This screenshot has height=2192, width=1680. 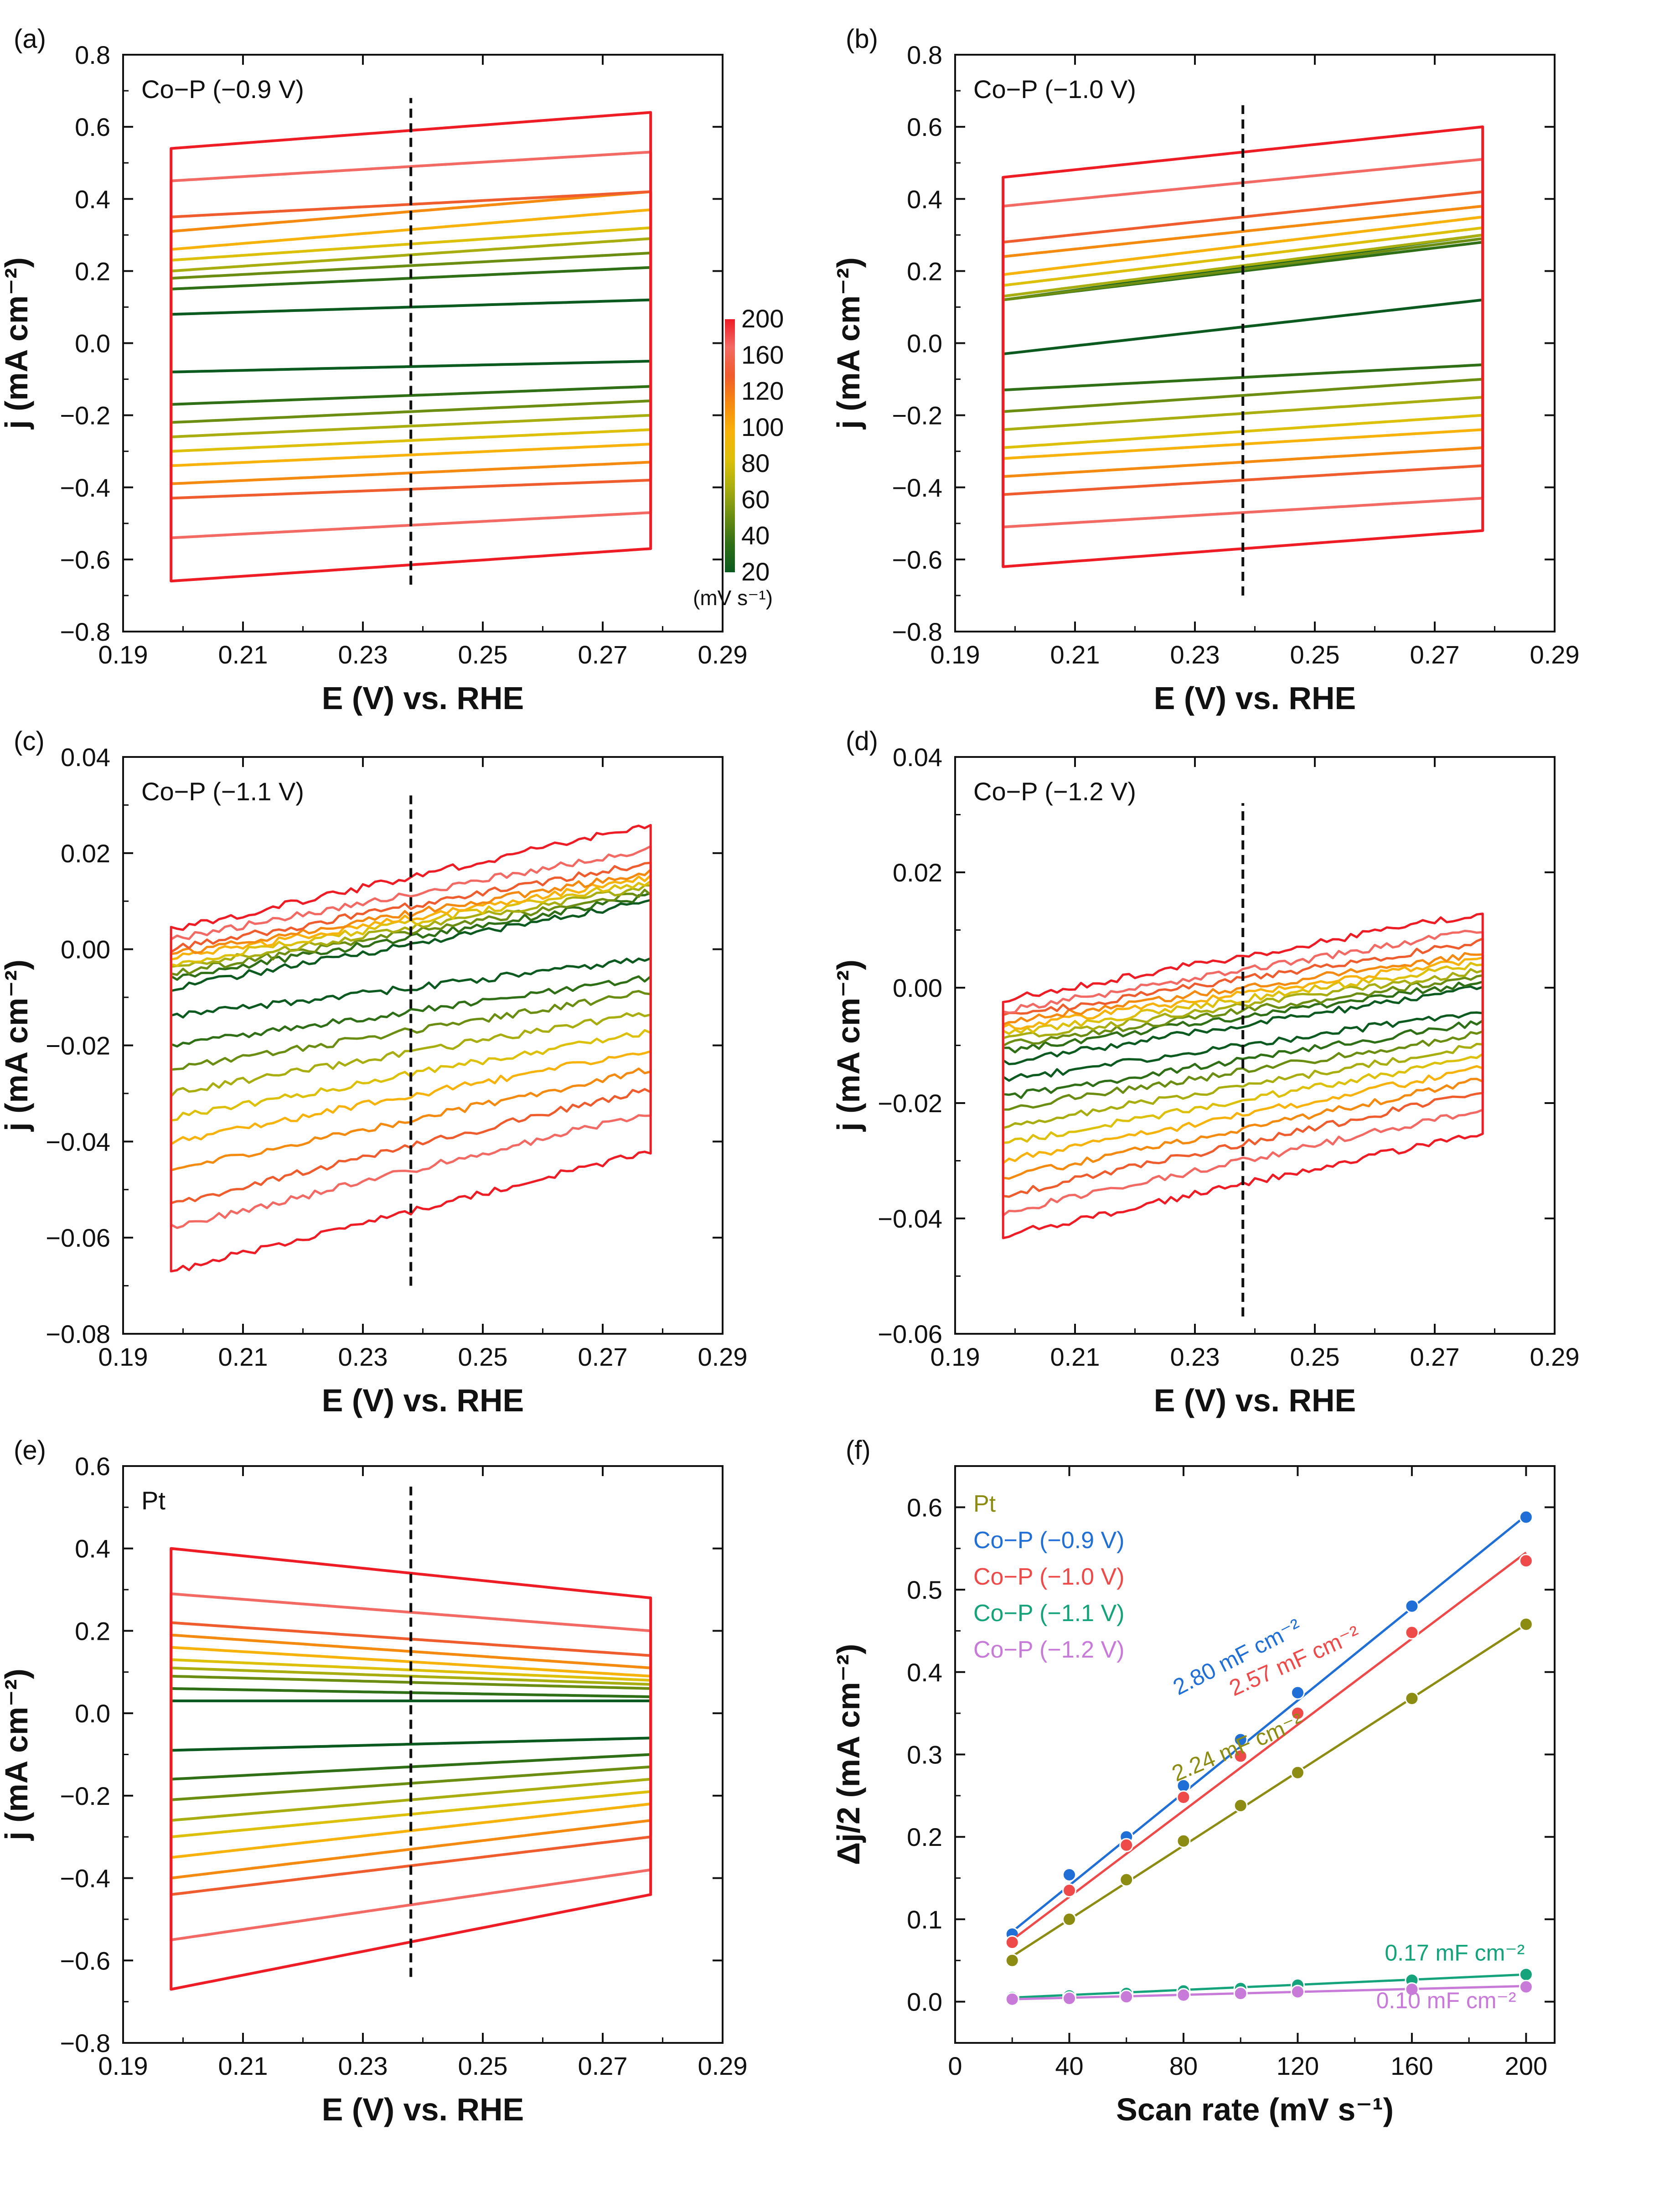 What do you see at coordinates (30, 1450) in the screenshot?
I see `panel-label: (e)` at bounding box center [30, 1450].